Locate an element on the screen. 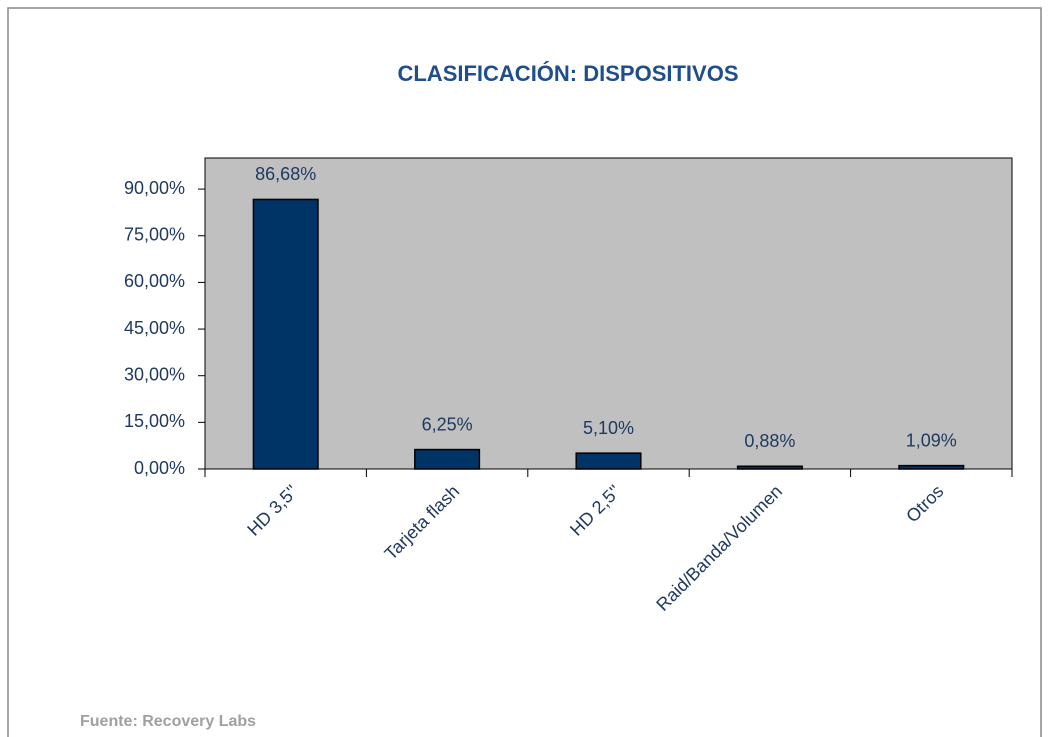  y-tick-label: 60,00% is located at coordinates (154, 281).